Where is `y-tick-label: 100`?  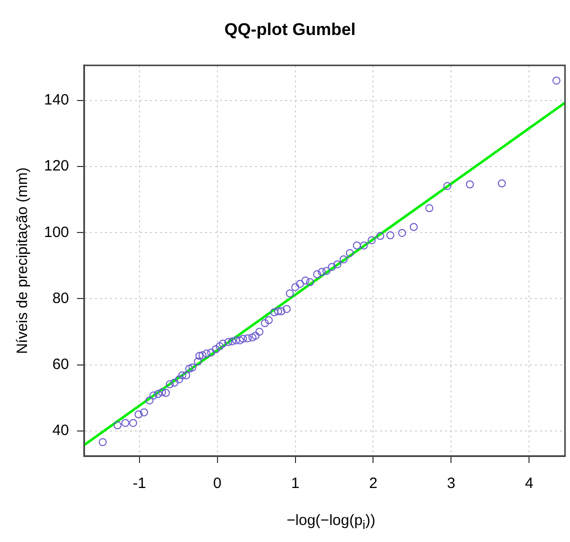 y-tick-label: 100 is located at coordinates (57, 232).